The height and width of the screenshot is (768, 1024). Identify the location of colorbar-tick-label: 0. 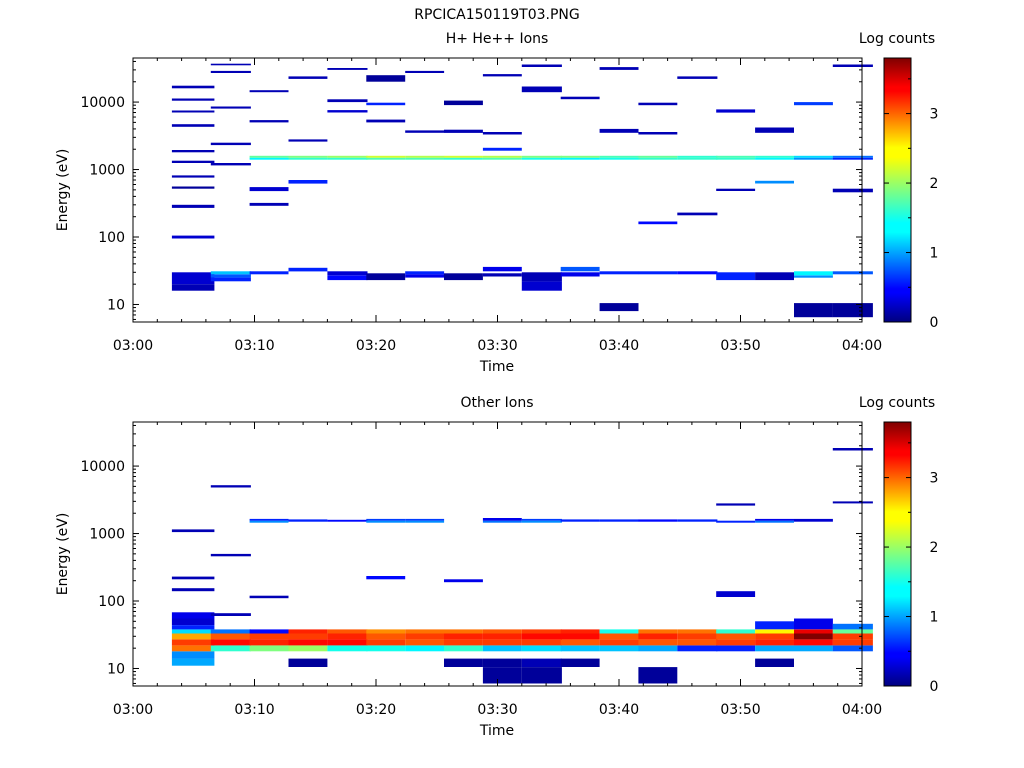
(934, 687).